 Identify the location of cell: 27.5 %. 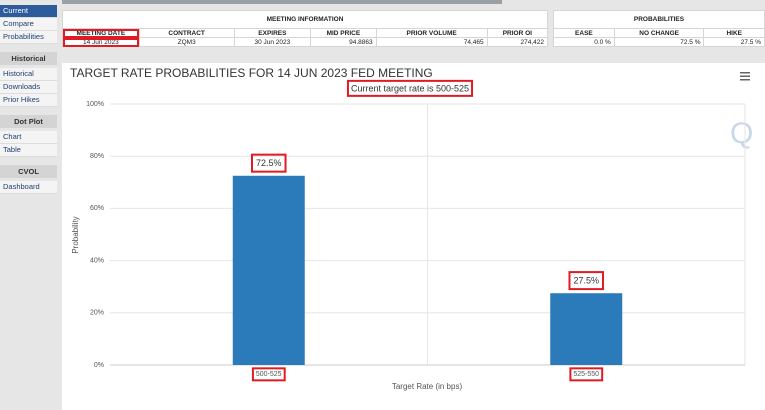
(734, 42).